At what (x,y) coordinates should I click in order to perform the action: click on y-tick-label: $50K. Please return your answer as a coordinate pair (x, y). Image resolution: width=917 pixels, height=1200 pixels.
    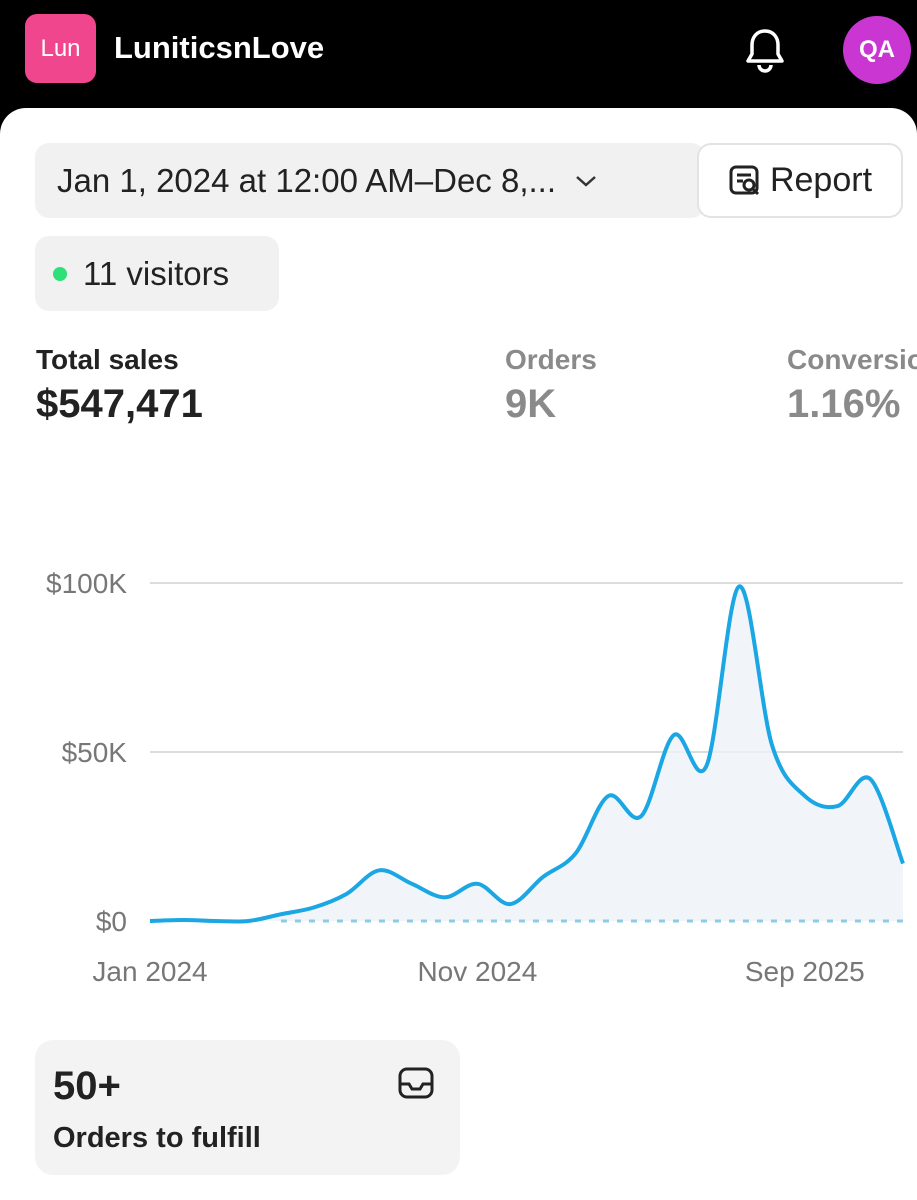
    Looking at the image, I should click on (95, 752).